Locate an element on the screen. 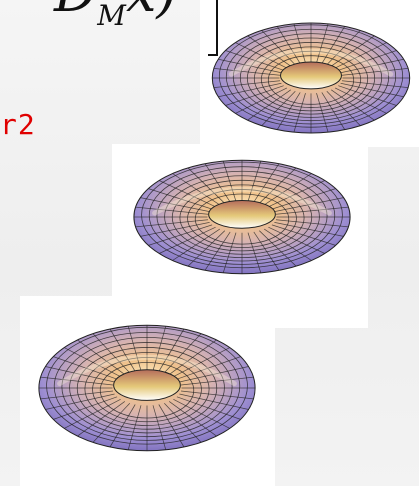 The width and height of the screenshot is (419, 486). torus-middle-highlight is located at coordinates (242, 201).